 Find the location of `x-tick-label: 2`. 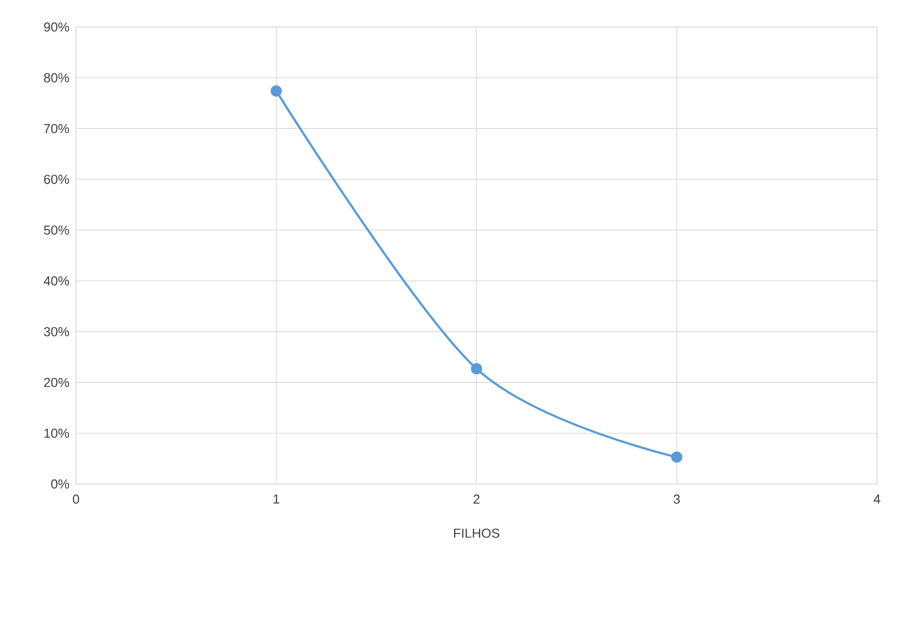

x-tick-label: 2 is located at coordinates (477, 499).